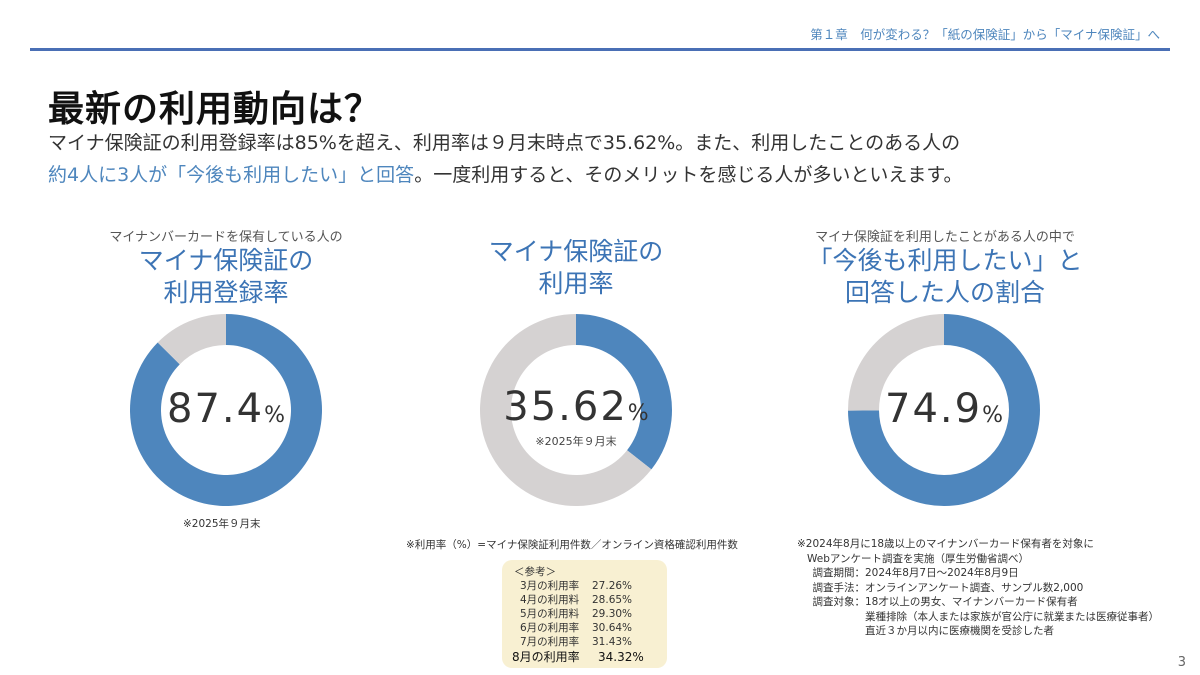 Image resolution: width=1200 pixels, height=675 pixels. I want to click on chart3-title: 「今後も利用したい」と 回答した人の割合, so click(945, 277).